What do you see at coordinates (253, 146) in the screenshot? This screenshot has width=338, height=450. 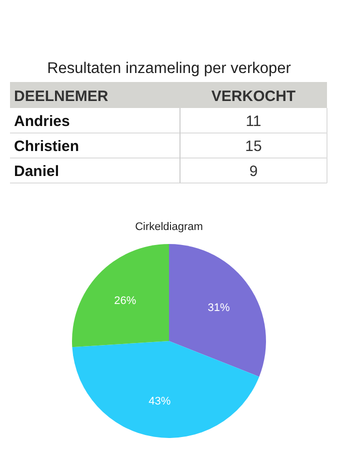 I see `data-label: 15` at bounding box center [253, 146].